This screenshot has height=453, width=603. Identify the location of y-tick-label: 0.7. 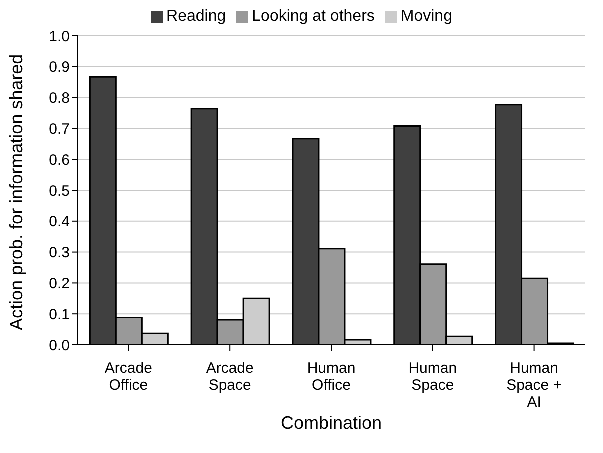
(59, 129).